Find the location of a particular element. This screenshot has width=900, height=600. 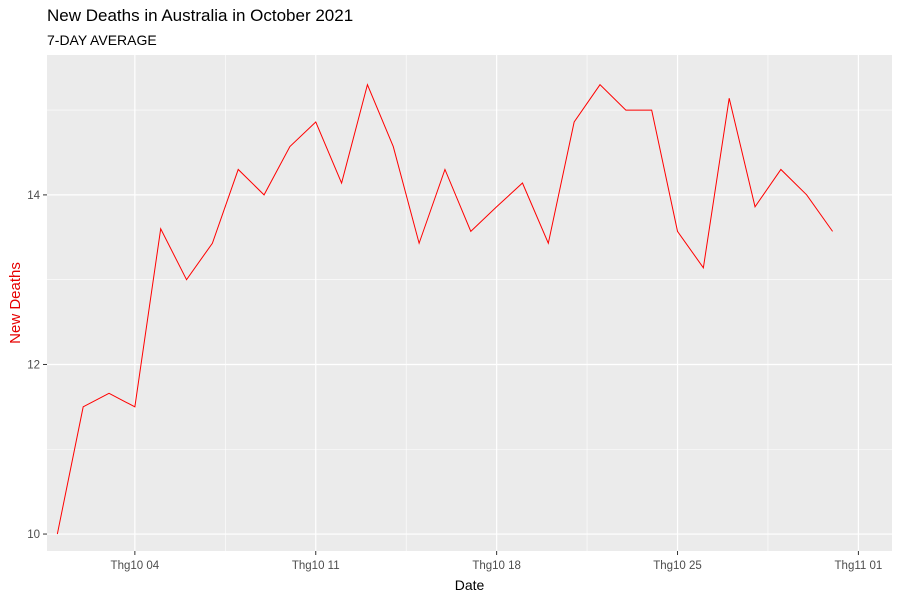

x-tick-label: Thg10 18 is located at coordinates (496, 566).